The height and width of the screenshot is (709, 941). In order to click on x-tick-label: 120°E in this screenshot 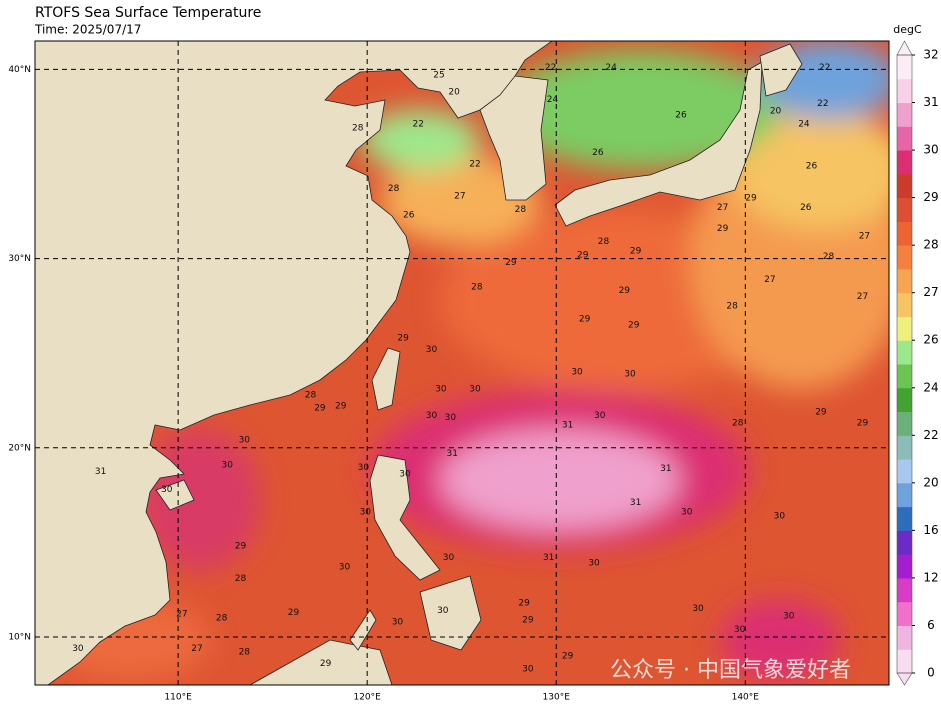, I will do `click(367, 698)`.